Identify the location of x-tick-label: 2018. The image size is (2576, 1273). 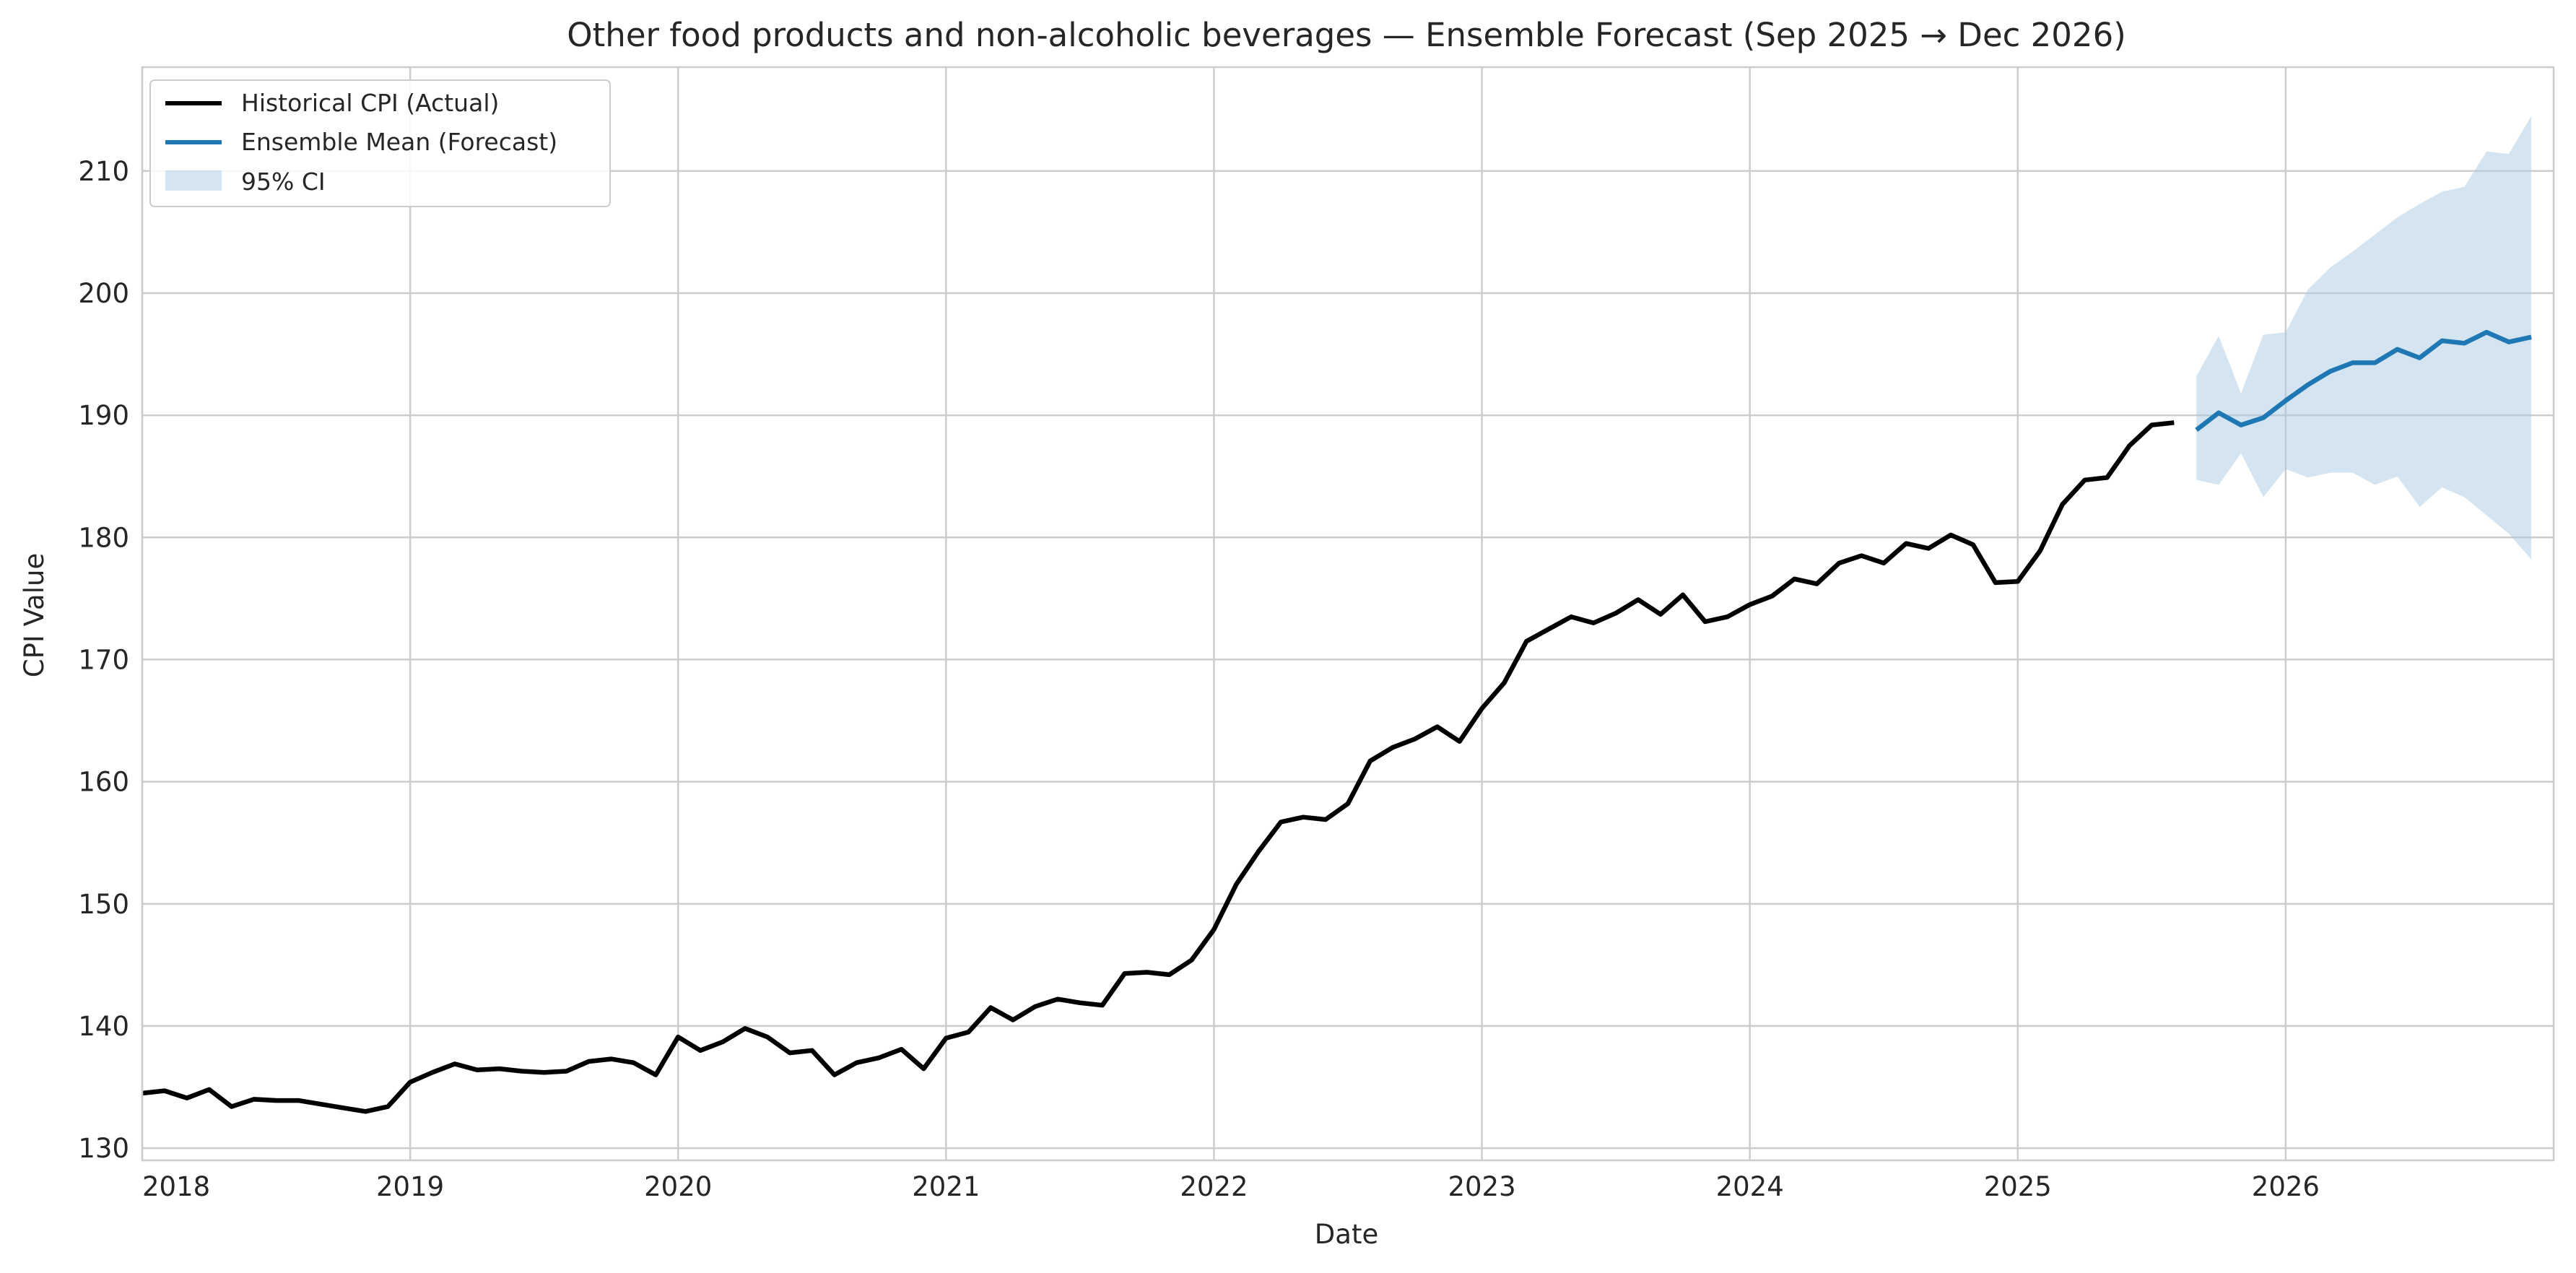
(176, 1186).